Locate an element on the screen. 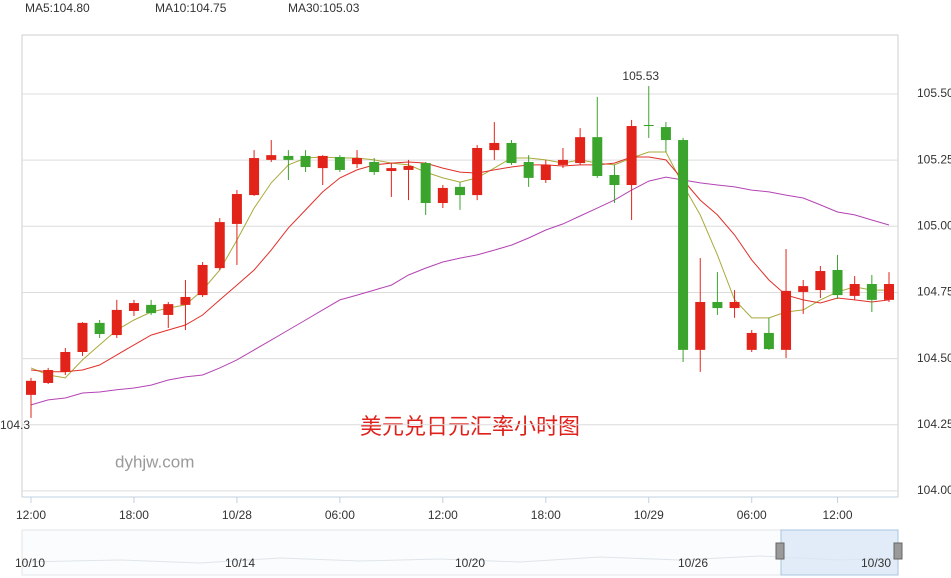  chart-title: 美元兑日元汇率小时图 is located at coordinates (470, 426).